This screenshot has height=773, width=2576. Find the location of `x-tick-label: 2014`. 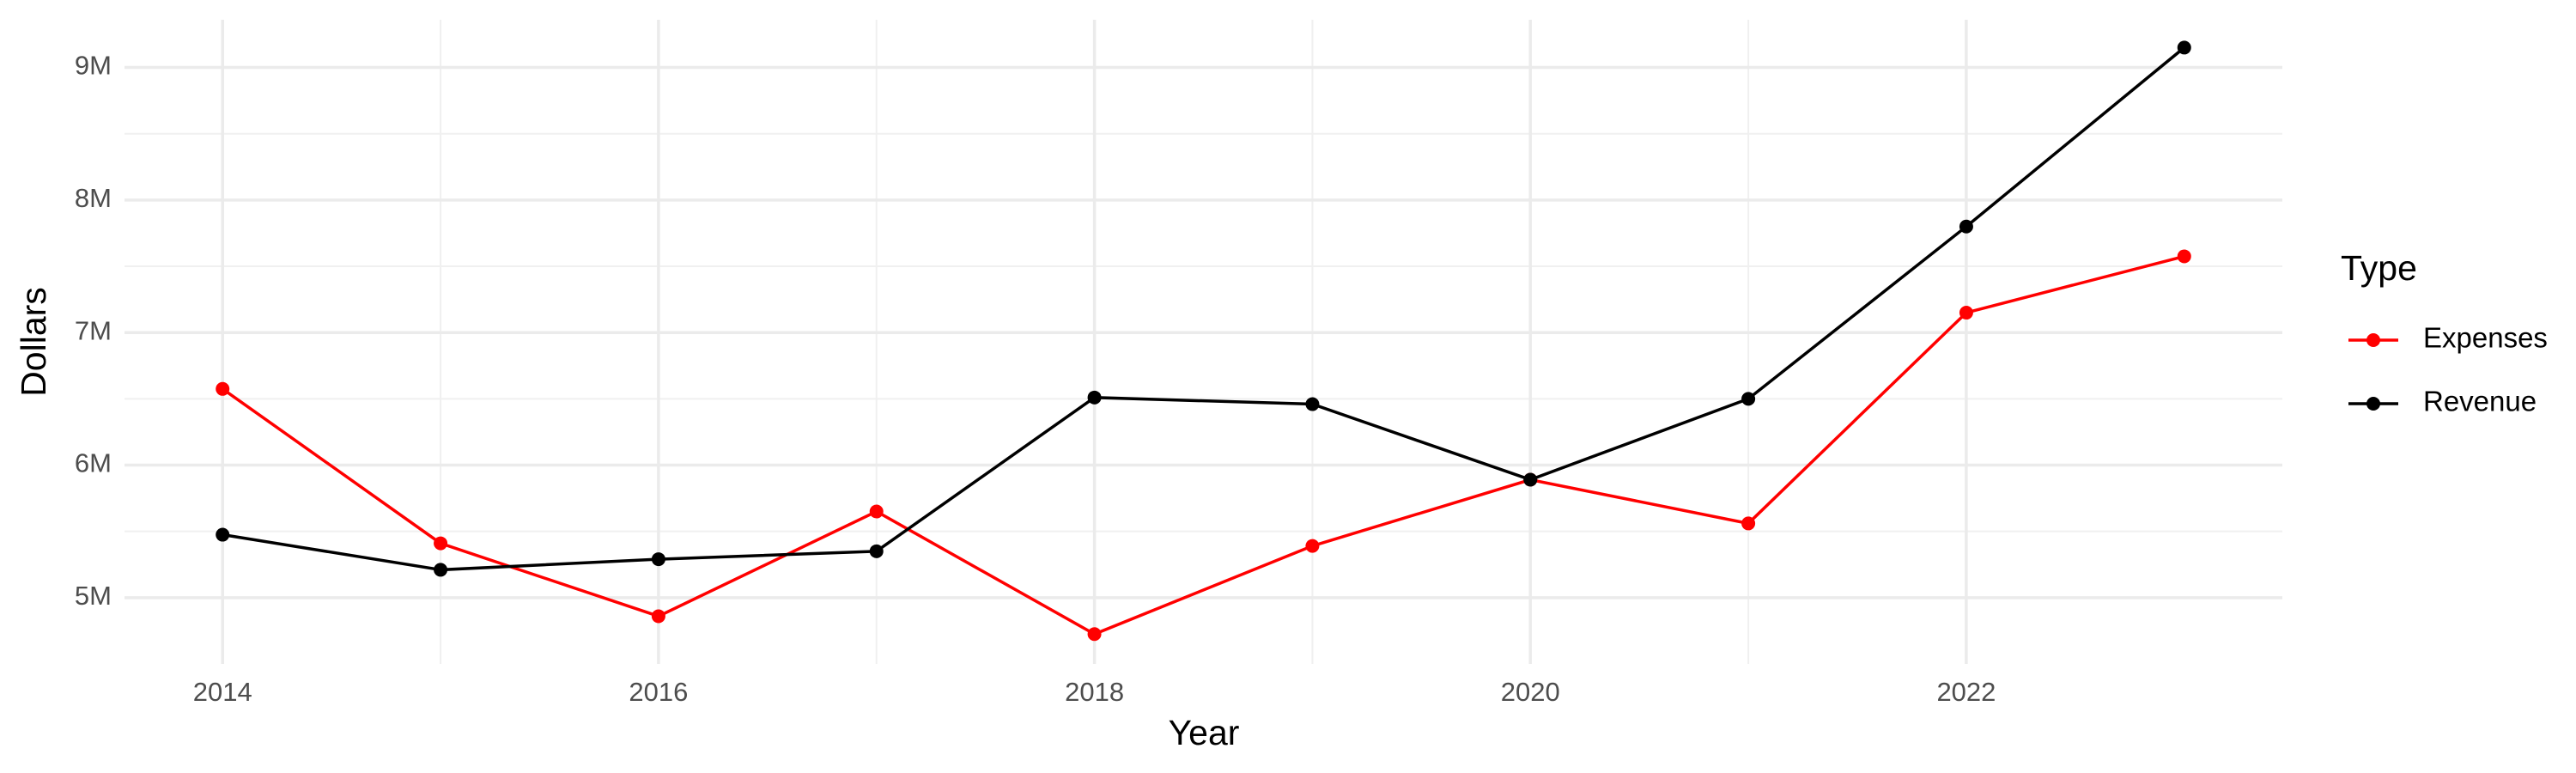

x-tick-label: 2014 is located at coordinates (222, 692).